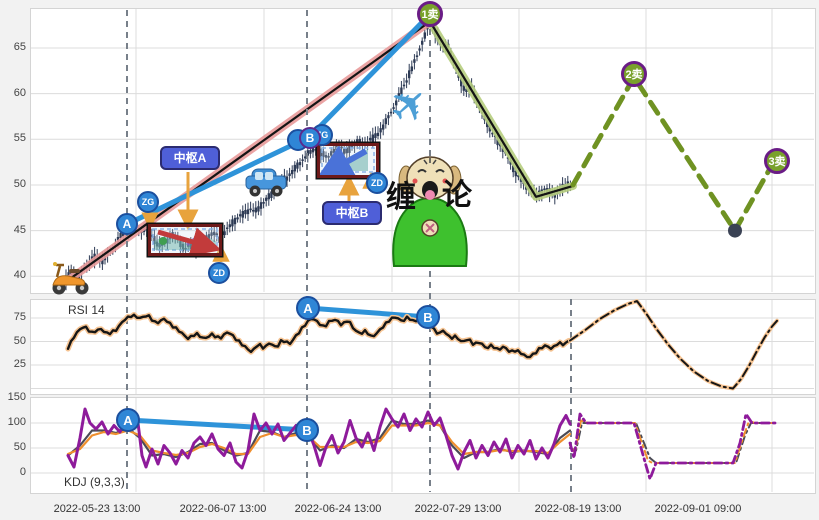  I want to click on x-axis-label: 2022-08-19 13:00, so click(578, 509).